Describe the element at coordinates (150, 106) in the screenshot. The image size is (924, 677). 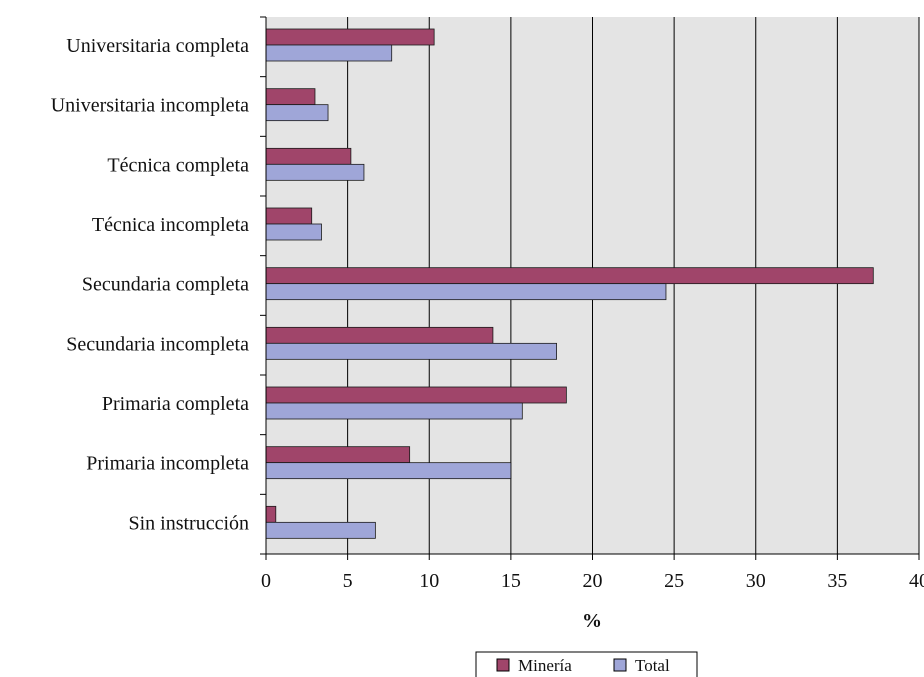
I see `category-label: Universitaria incompleta` at that location.